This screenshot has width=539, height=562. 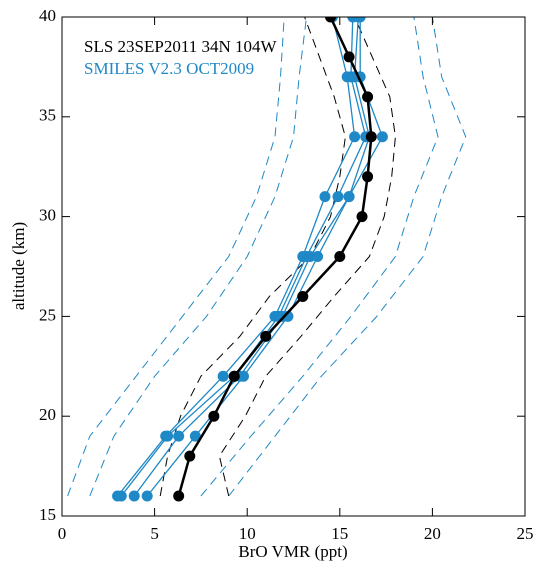 I want to click on annotation: SLS 23SEP2011 34N 104W, so click(x=180, y=46).